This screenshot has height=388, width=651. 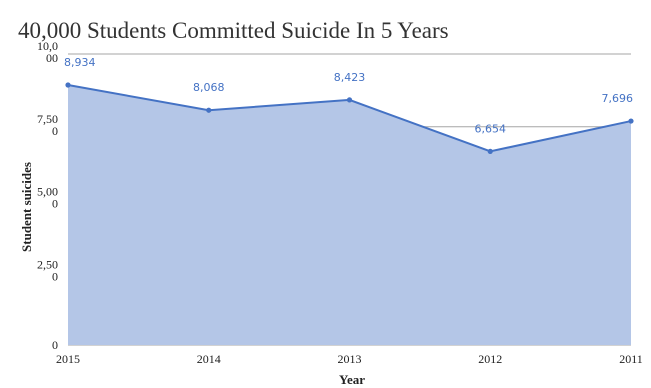 What do you see at coordinates (352, 379) in the screenshot?
I see `x-axis-title: Year` at bounding box center [352, 379].